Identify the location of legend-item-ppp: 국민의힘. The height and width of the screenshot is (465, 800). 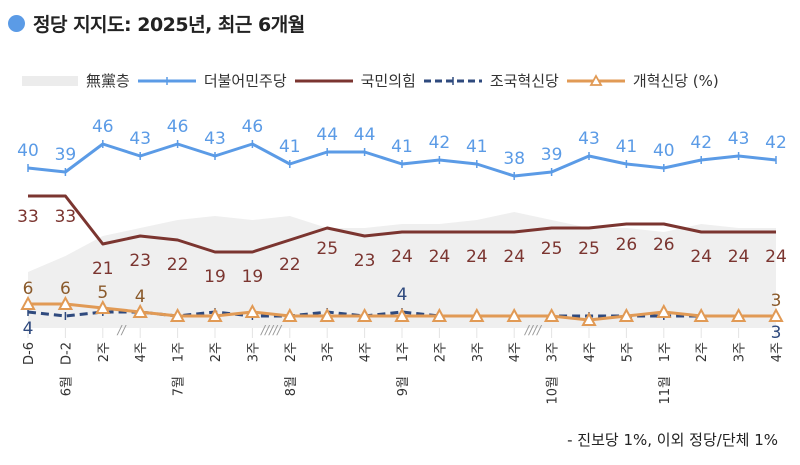
(355, 80).